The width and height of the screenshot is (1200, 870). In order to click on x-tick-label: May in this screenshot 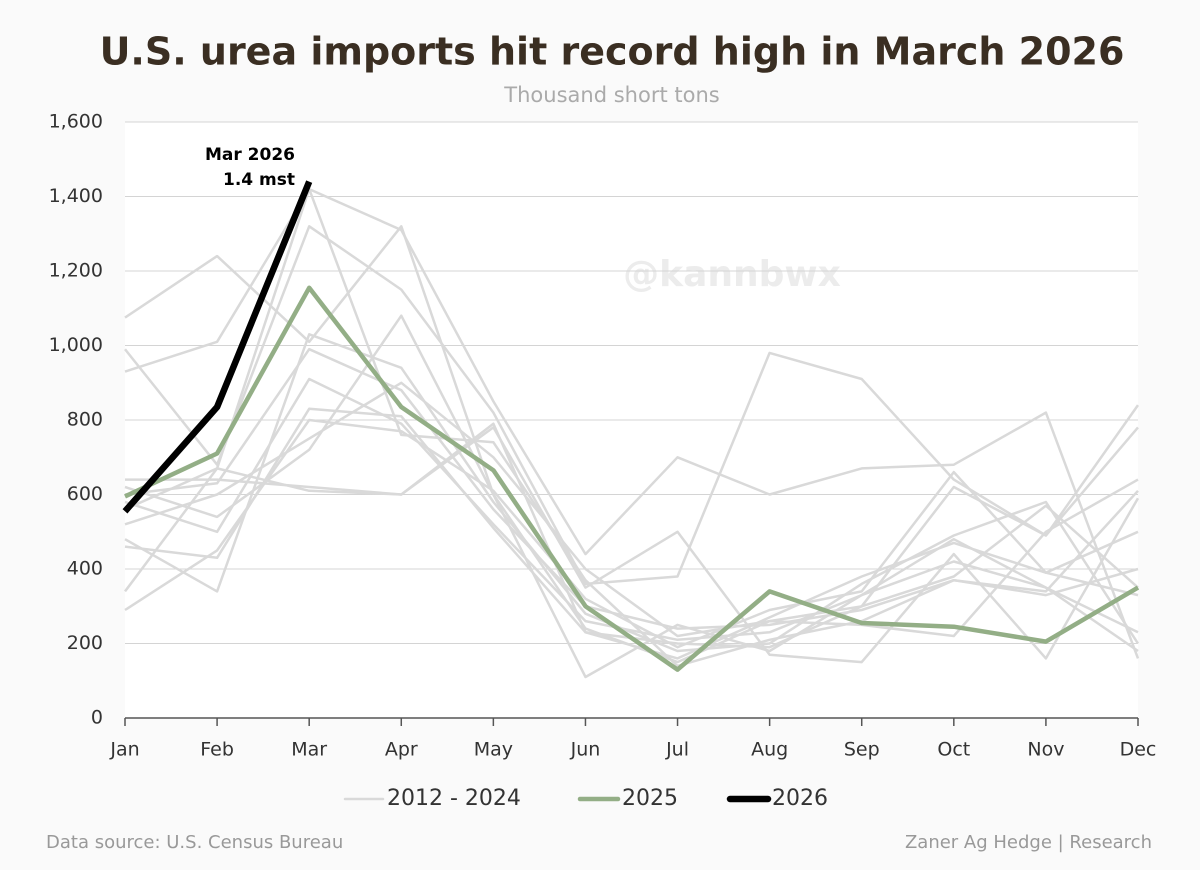, I will do `click(493, 750)`.